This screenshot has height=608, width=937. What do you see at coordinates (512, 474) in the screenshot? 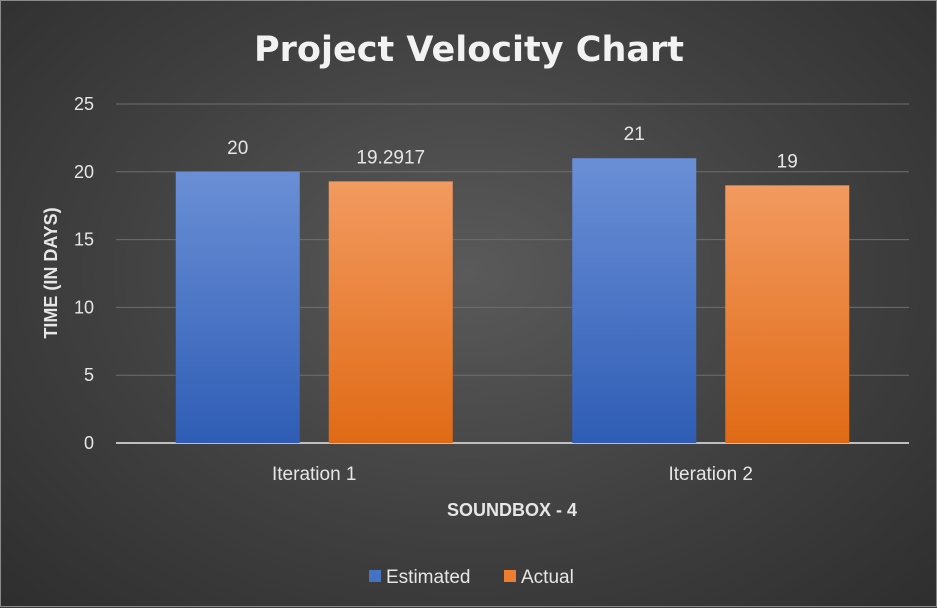
I see `x-tick-labels: Iteration 1 Iteration 2` at bounding box center [512, 474].